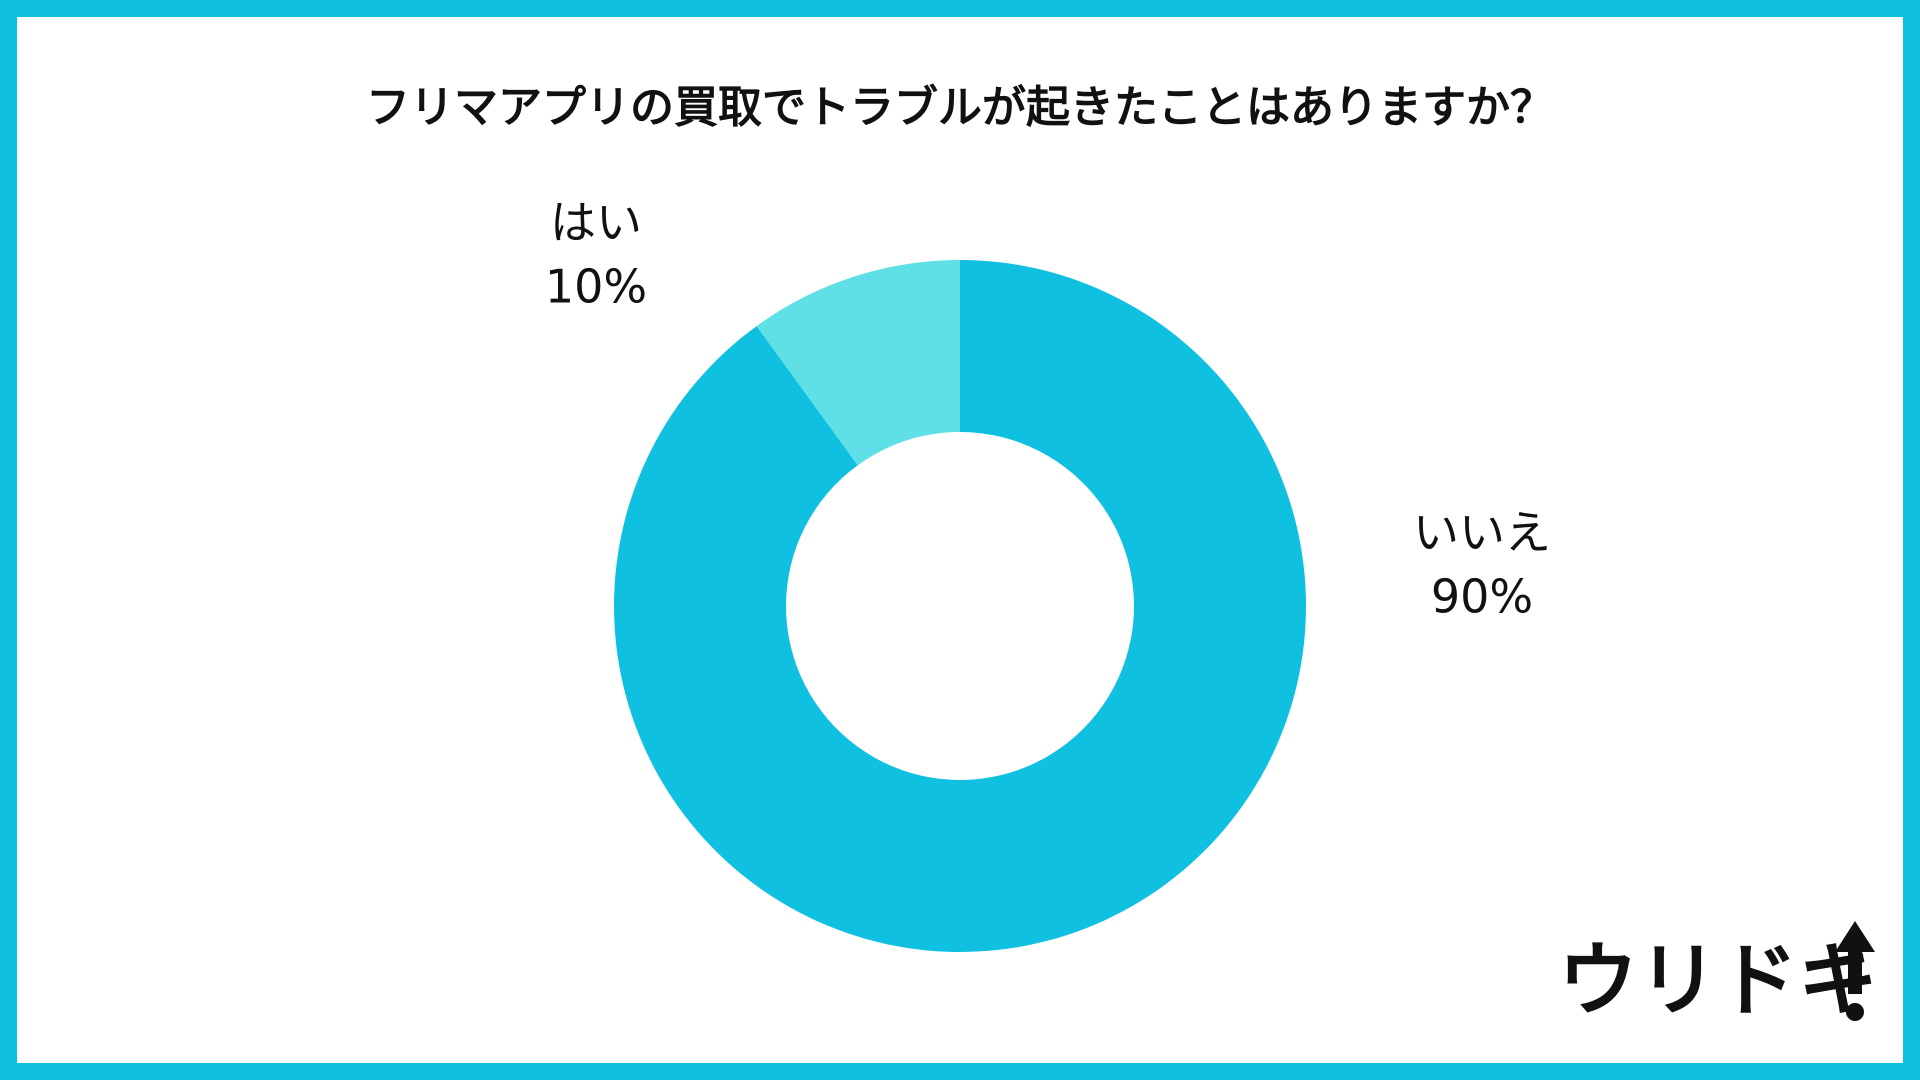 Image resolution: width=1920 pixels, height=1084 pixels. What do you see at coordinates (1482, 533) in the screenshot?
I see `slice-label: いいえ` at bounding box center [1482, 533].